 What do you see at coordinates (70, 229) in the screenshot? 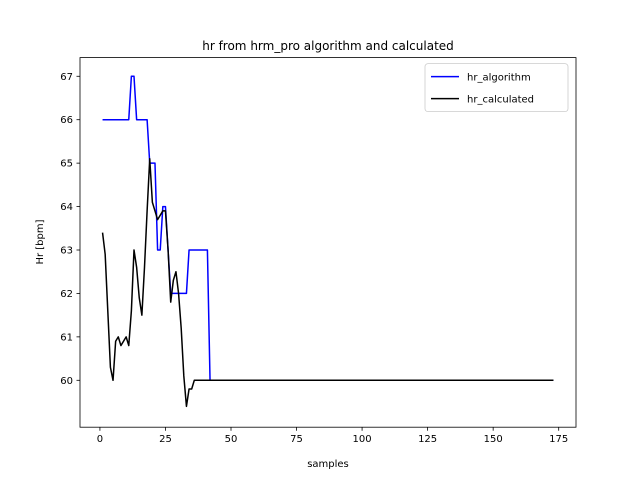
I see `y-axis: 60 61 62 63 64 65 66 67` at bounding box center [70, 229].